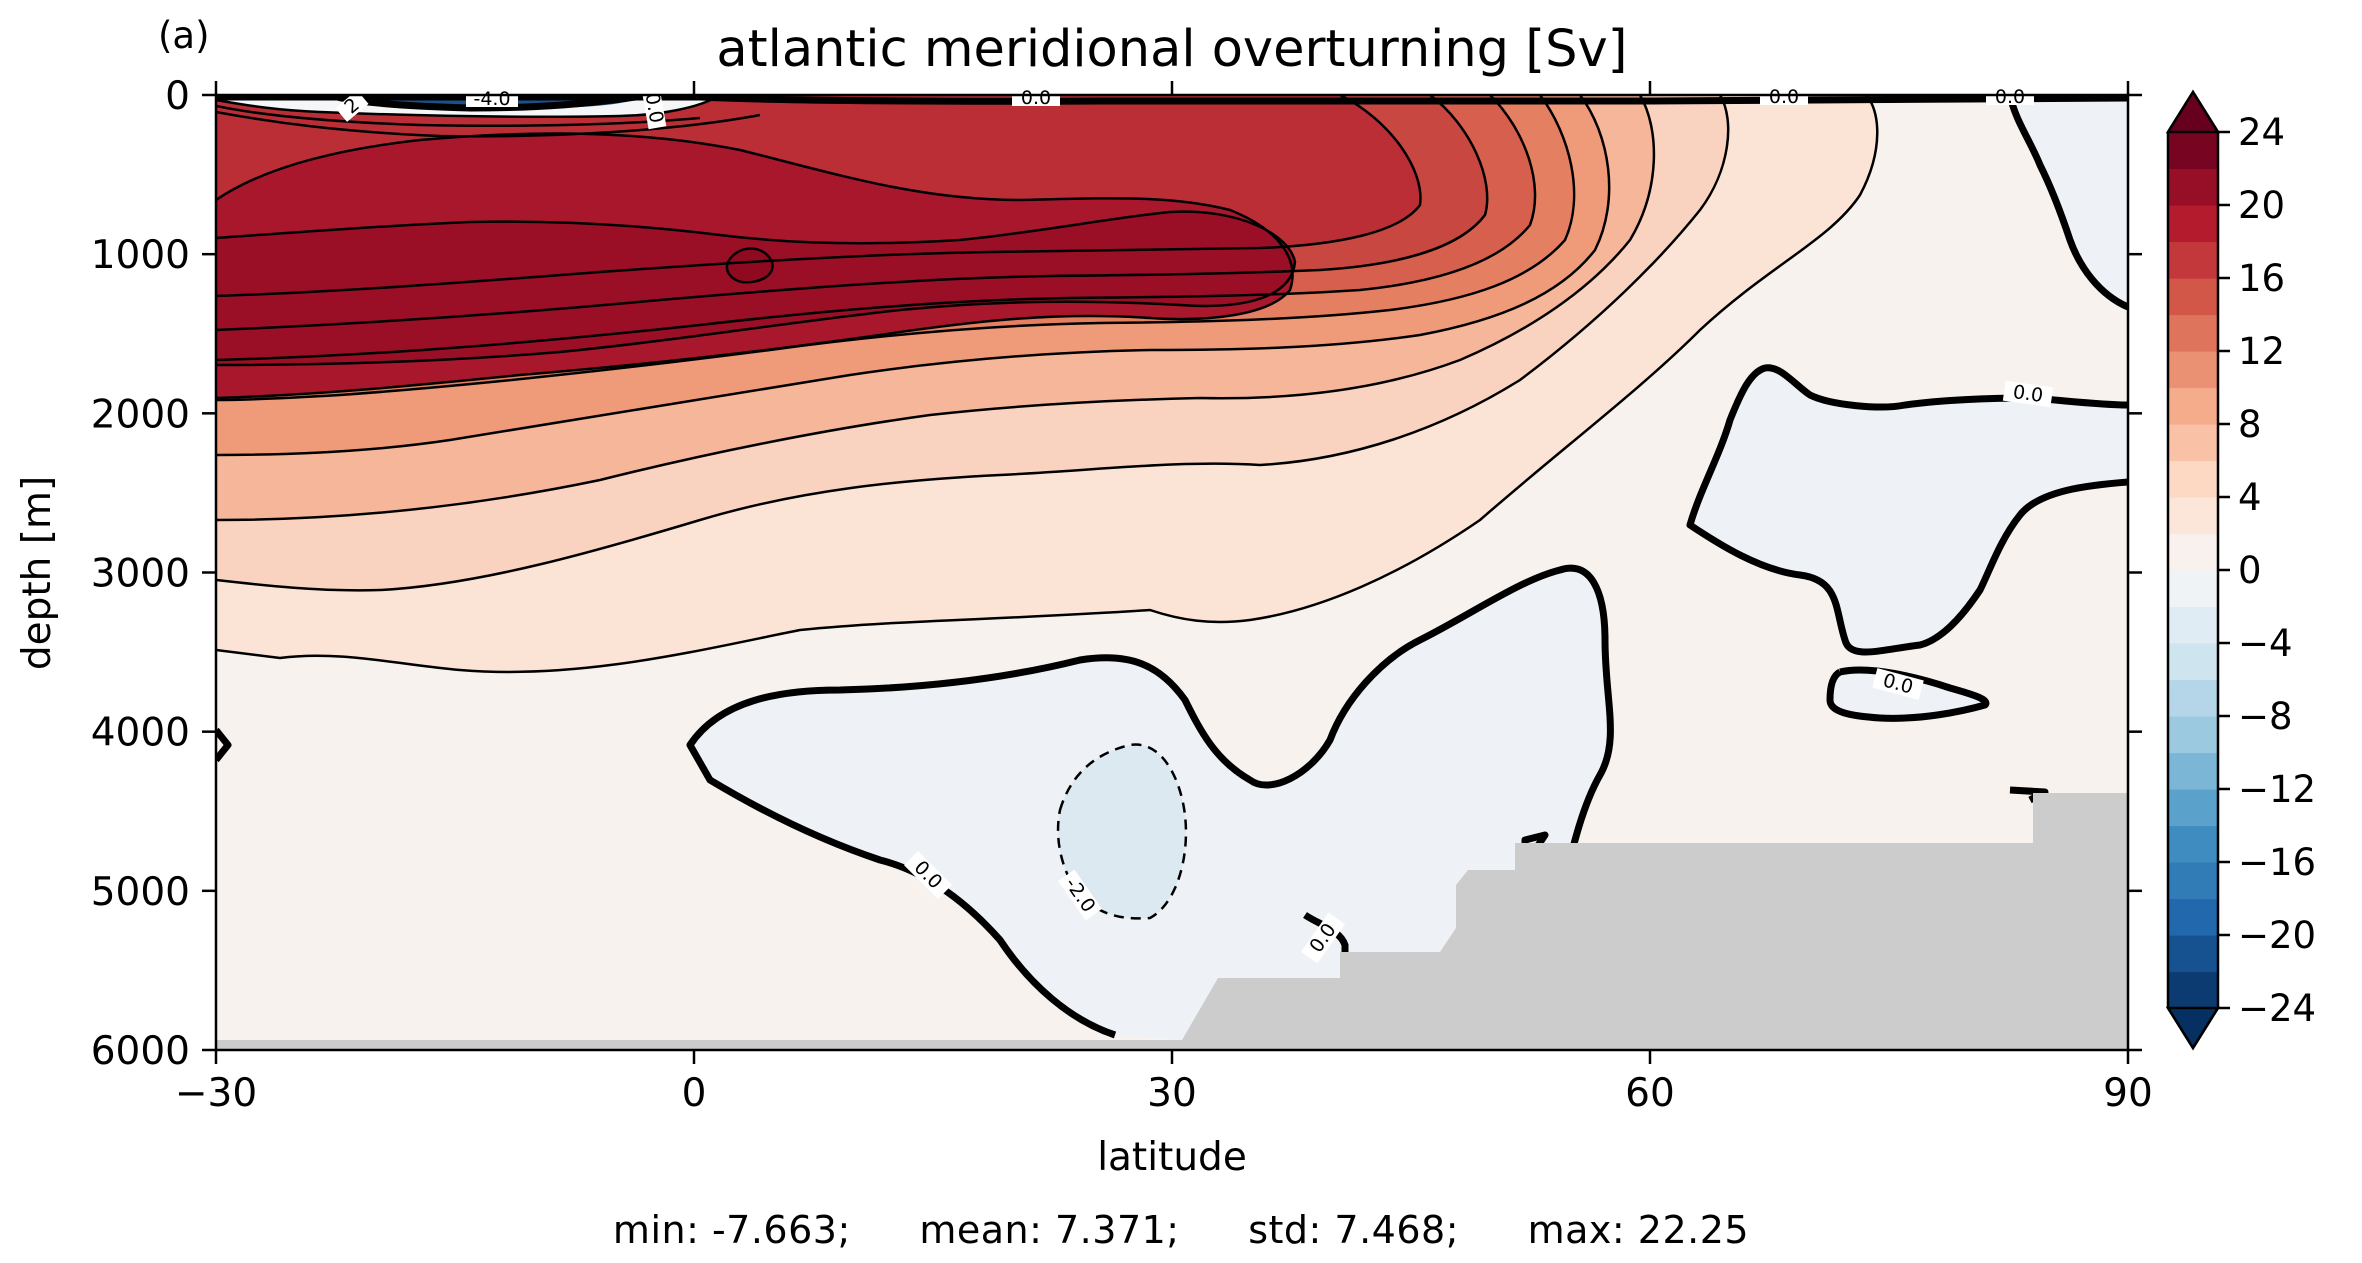  Describe the element at coordinates (1172, 100) in the screenshot. I see `zero-contour-surface` at that location.